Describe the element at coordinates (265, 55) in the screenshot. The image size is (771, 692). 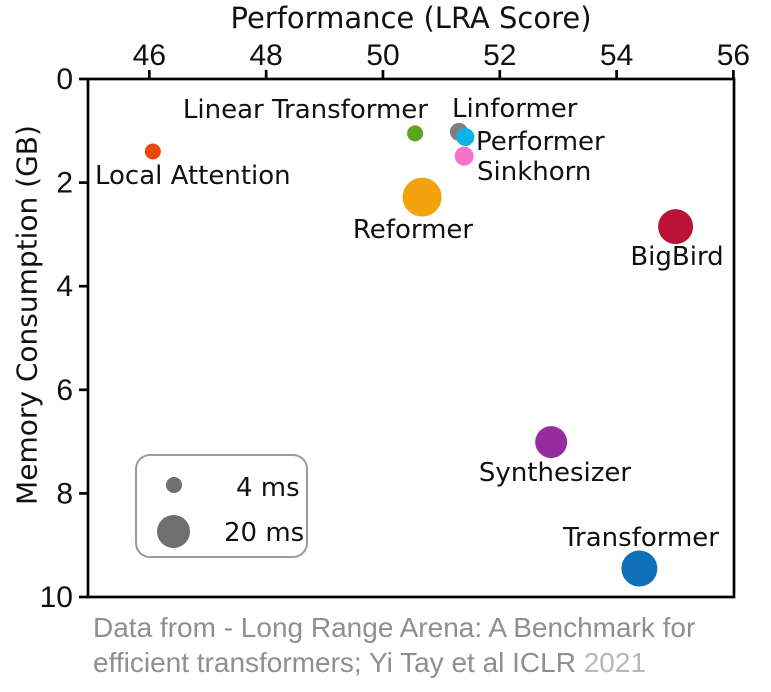
I see `x-tick-label: 48` at that location.